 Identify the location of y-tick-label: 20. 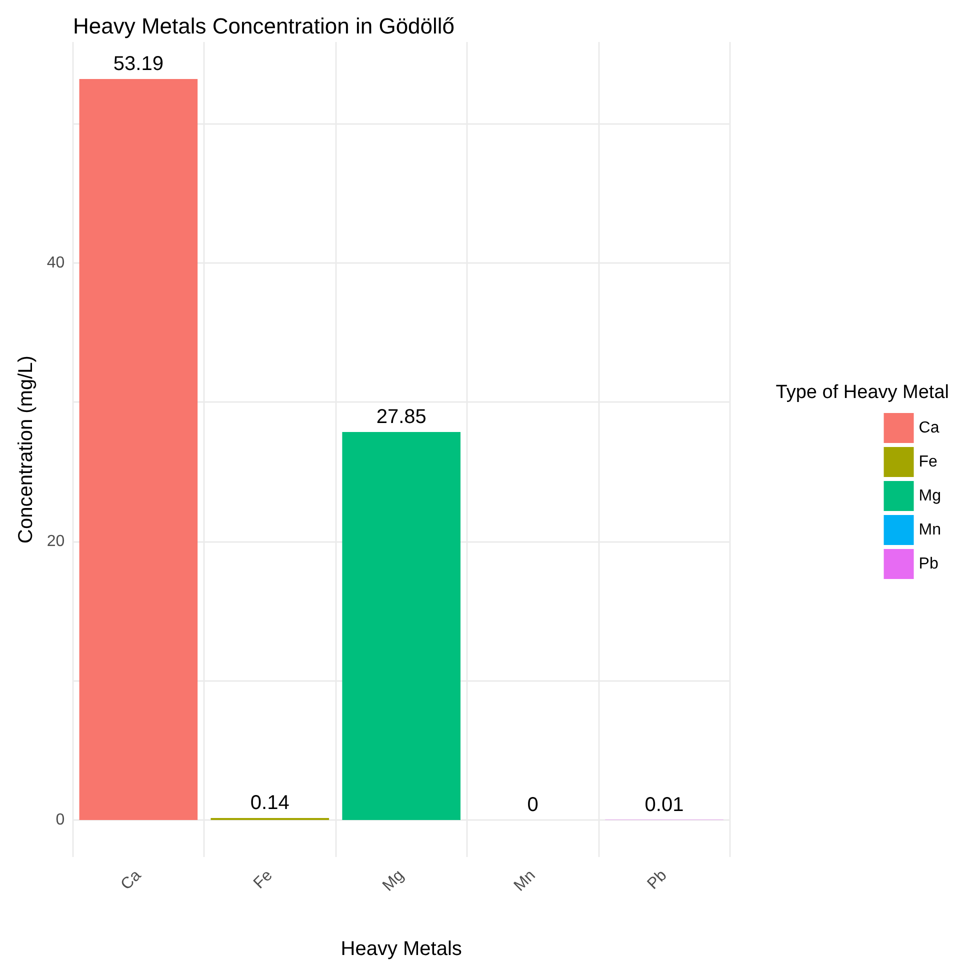
(55, 541).